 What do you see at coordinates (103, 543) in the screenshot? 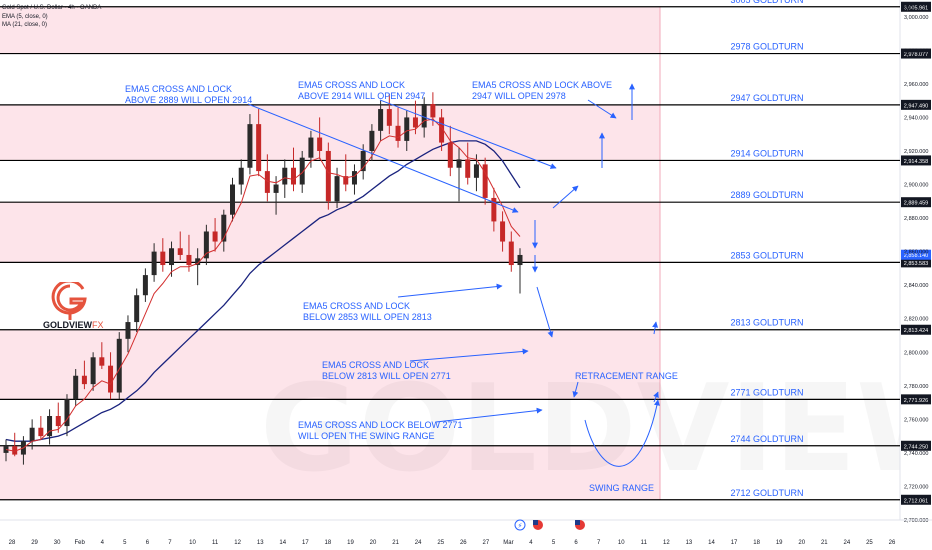
I see `x-tick-label: 4` at bounding box center [103, 543].